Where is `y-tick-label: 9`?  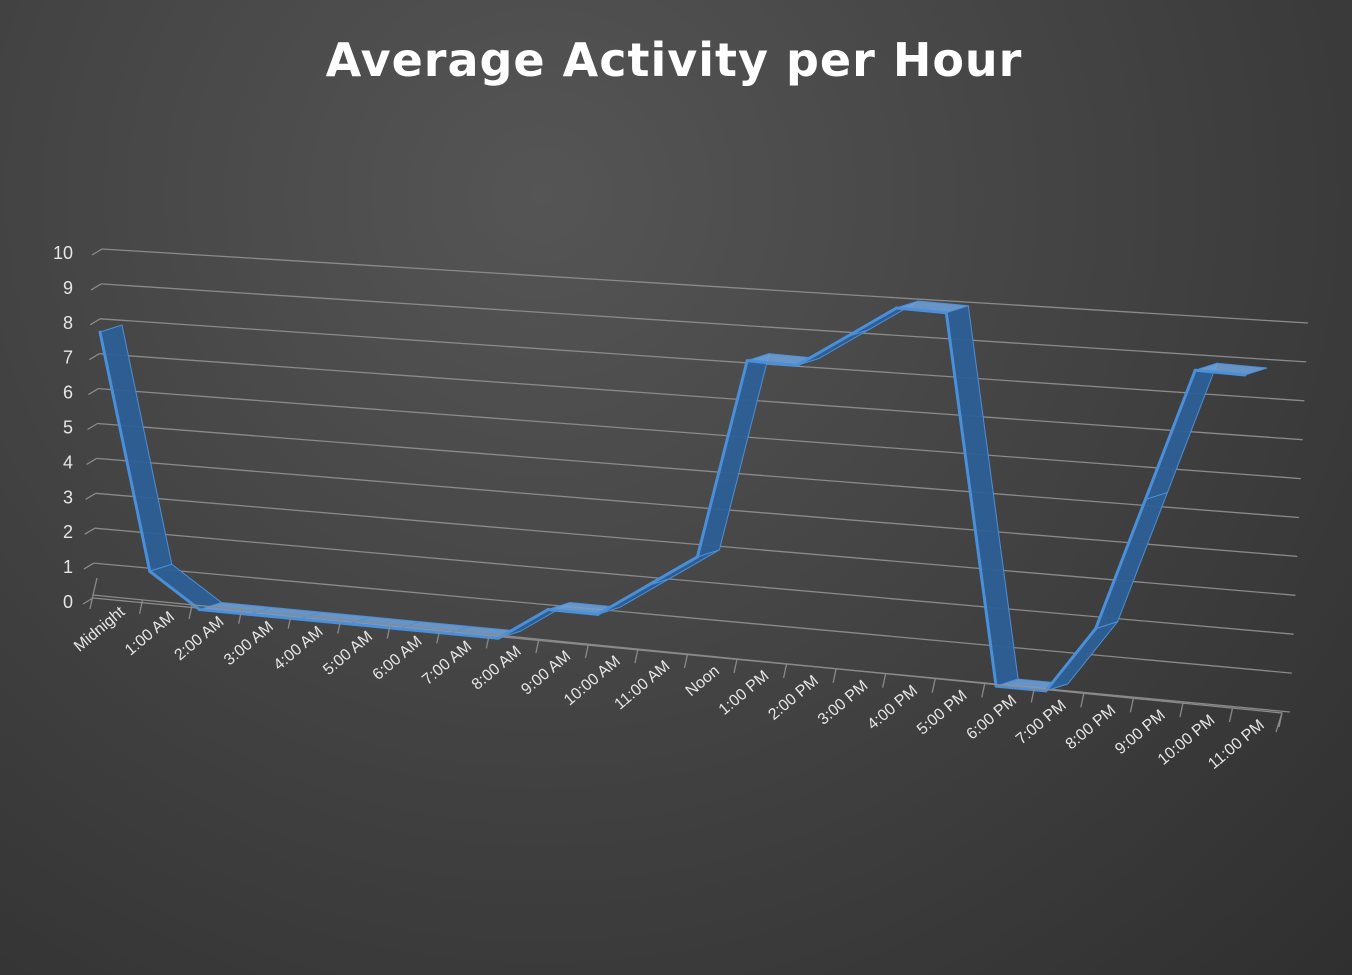
y-tick-label: 9 is located at coordinates (68, 288).